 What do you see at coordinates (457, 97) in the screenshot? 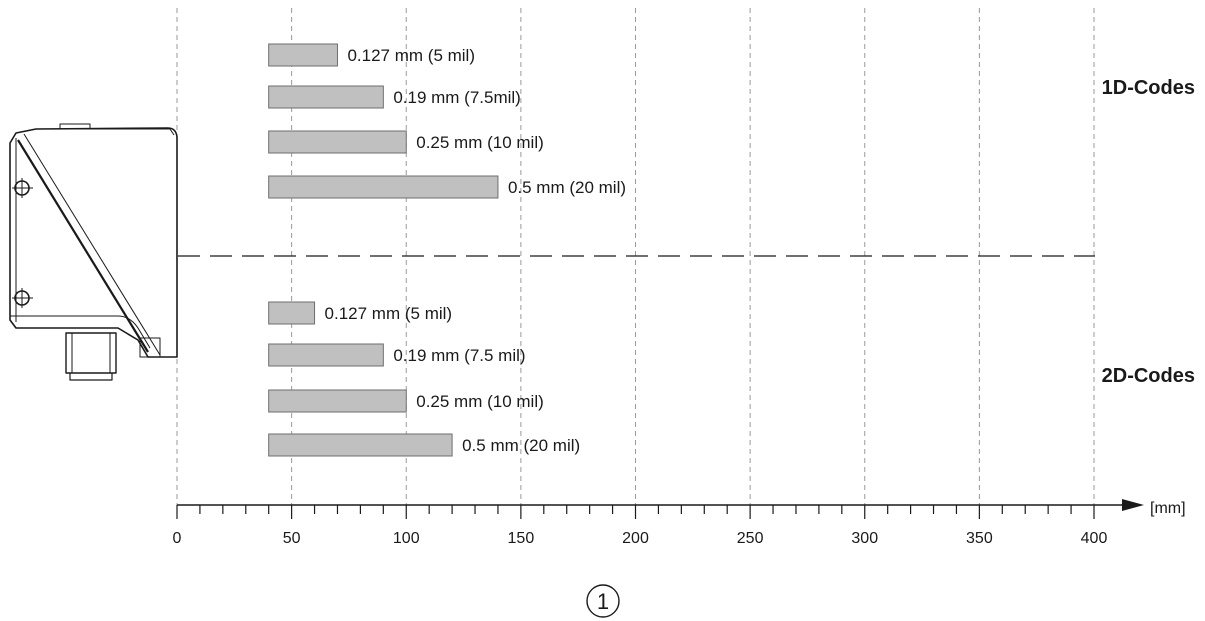
I see `bar-label: 0.19 mm (7.5mil)` at bounding box center [457, 97].